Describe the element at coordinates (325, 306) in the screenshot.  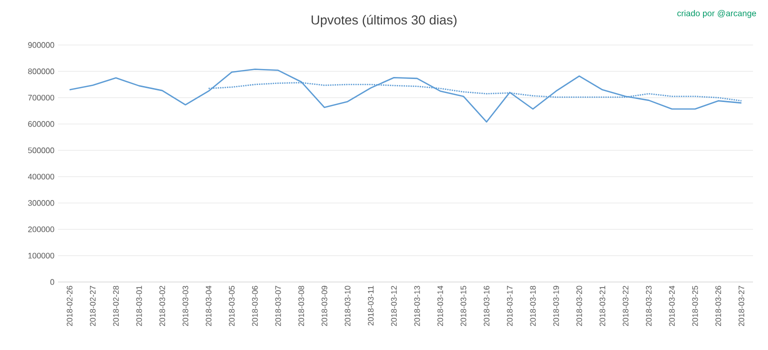
I see `x-tick-label: 2018-03-09` at that location.